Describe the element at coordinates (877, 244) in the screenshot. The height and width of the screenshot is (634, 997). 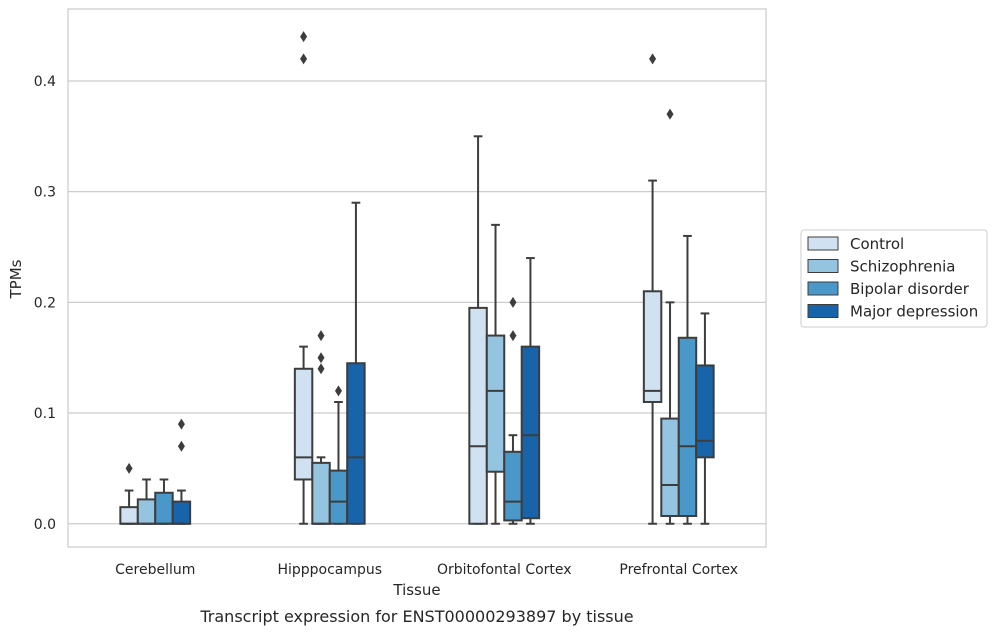
I see `legend-label: Control` at that location.